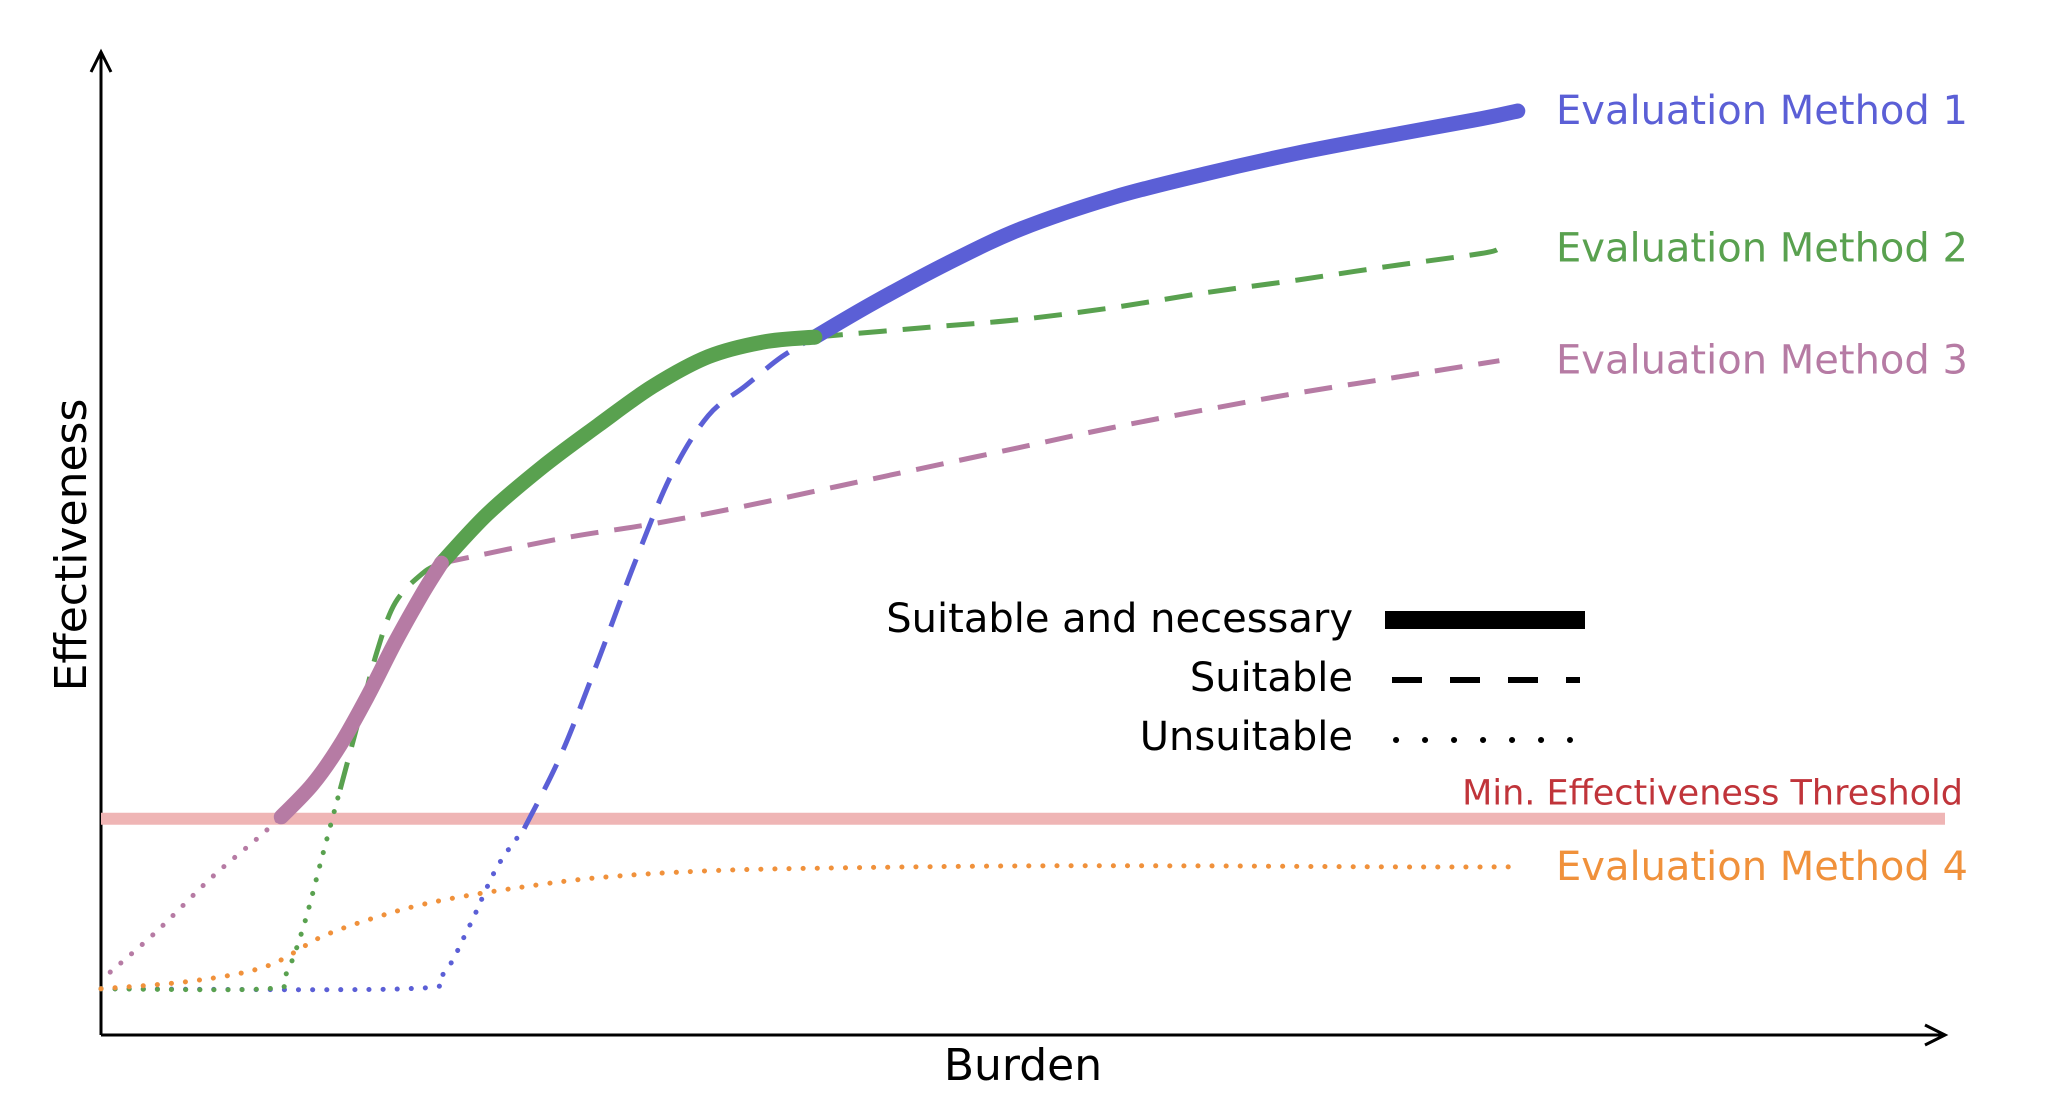 The image size is (2048, 1120). Describe the element at coordinates (1762, 249) in the screenshot. I see `series-label-2: Evaluation Method 2` at that location.